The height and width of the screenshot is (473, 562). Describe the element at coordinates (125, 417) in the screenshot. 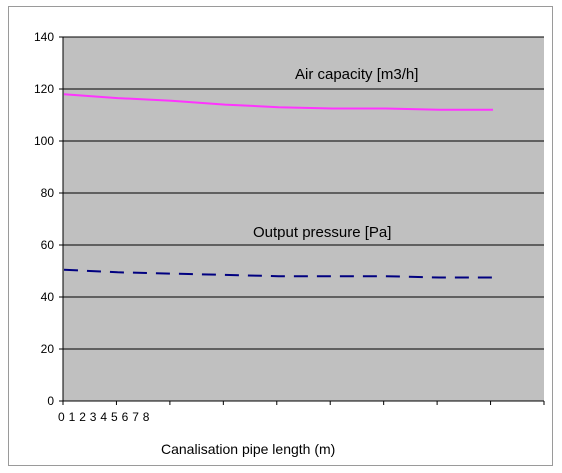

I see `x-tick-label-6: 6` at that location.